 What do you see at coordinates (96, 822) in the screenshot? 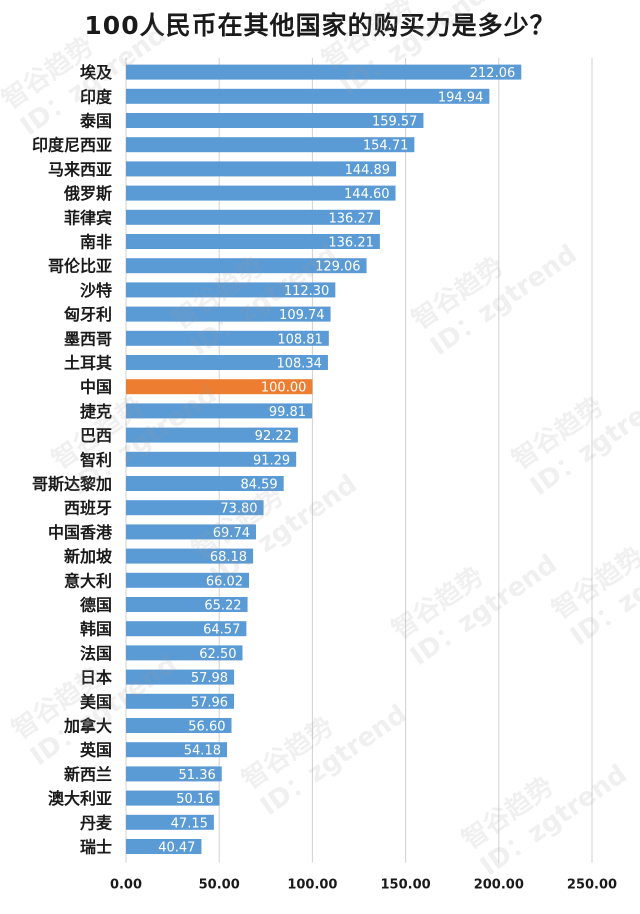
I see `category-label: 丹麦` at bounding box center [96, 822].